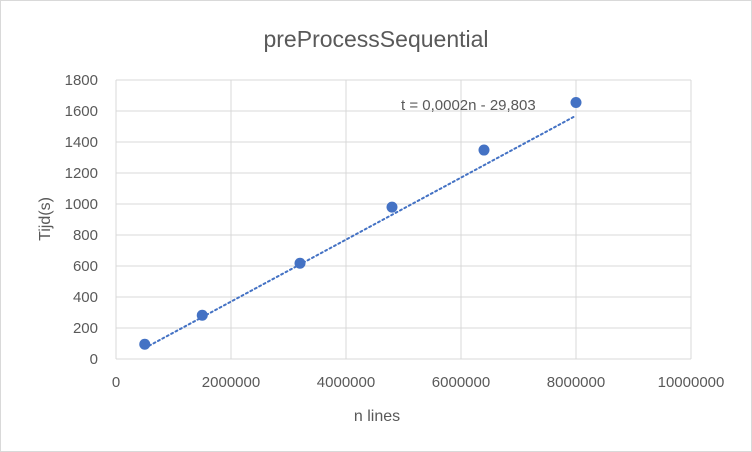 This screenshot has width=752, height=452. What do you see at coordinates (81, 142) in the screenshot?
I see `y-tick-label: 1400` at bounding box center [81, 142].